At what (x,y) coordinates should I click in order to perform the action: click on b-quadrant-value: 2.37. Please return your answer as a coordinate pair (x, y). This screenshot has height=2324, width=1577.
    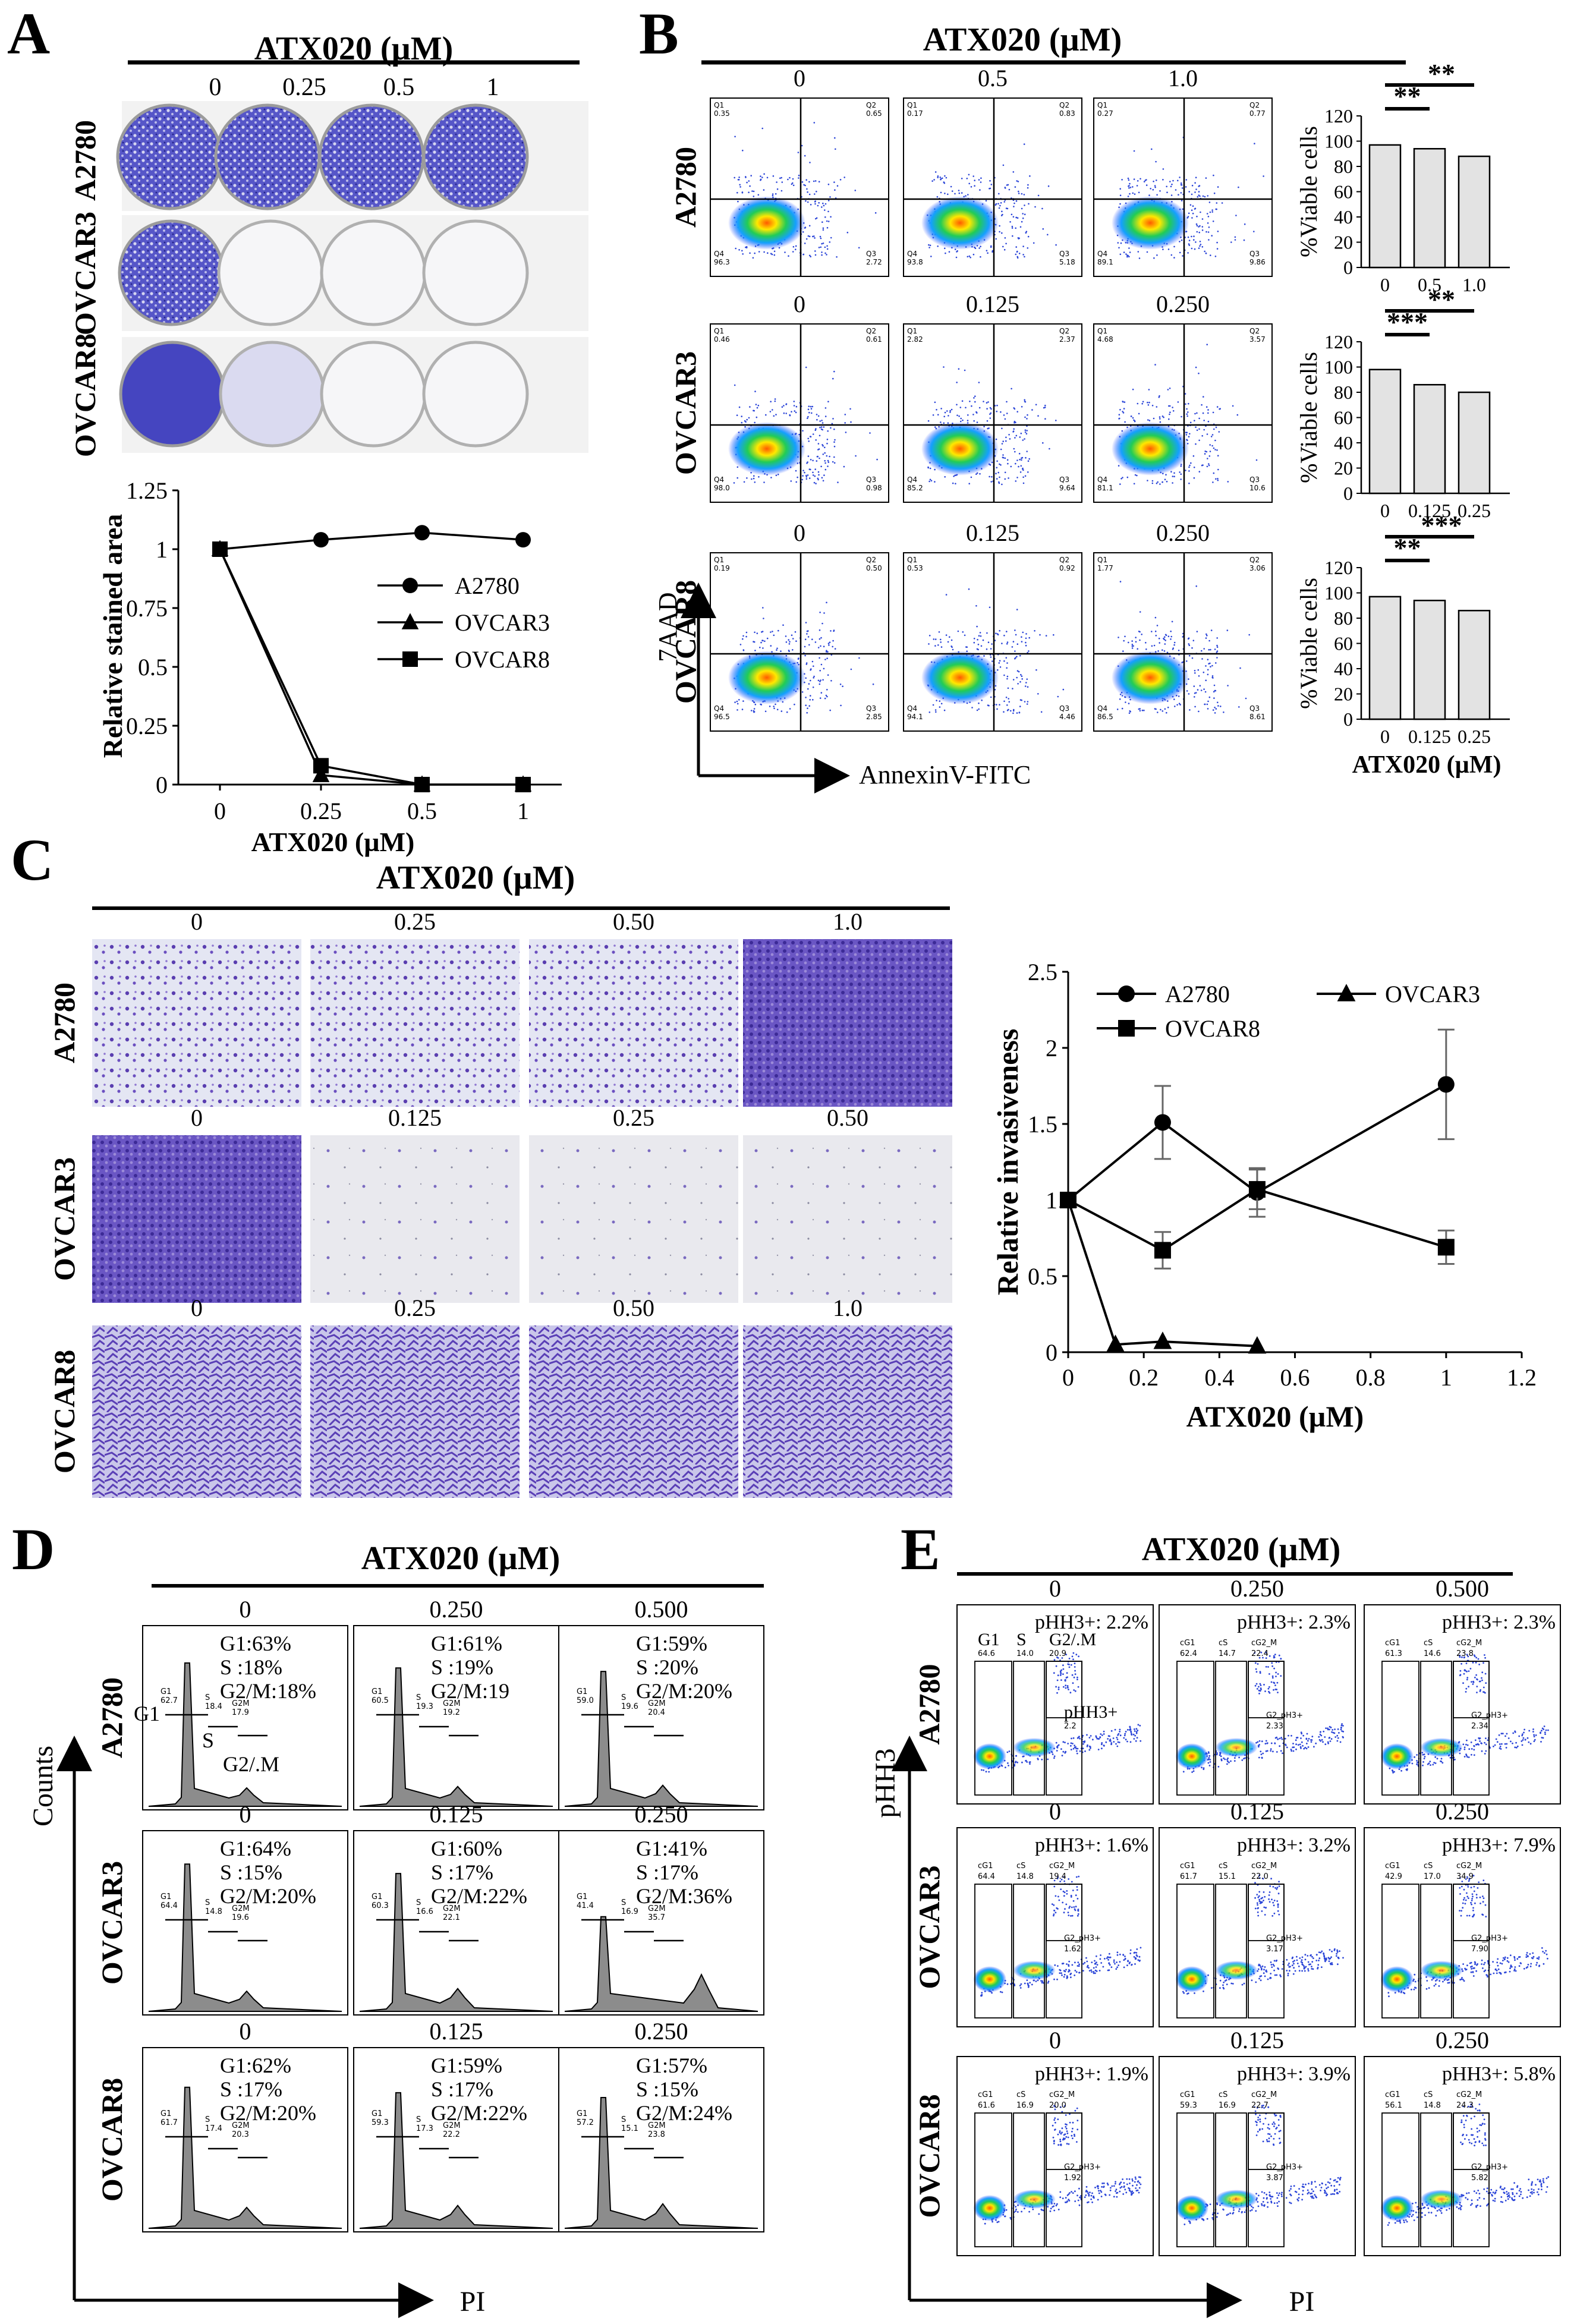
    Looking at the image, I should click on (1067, 339).